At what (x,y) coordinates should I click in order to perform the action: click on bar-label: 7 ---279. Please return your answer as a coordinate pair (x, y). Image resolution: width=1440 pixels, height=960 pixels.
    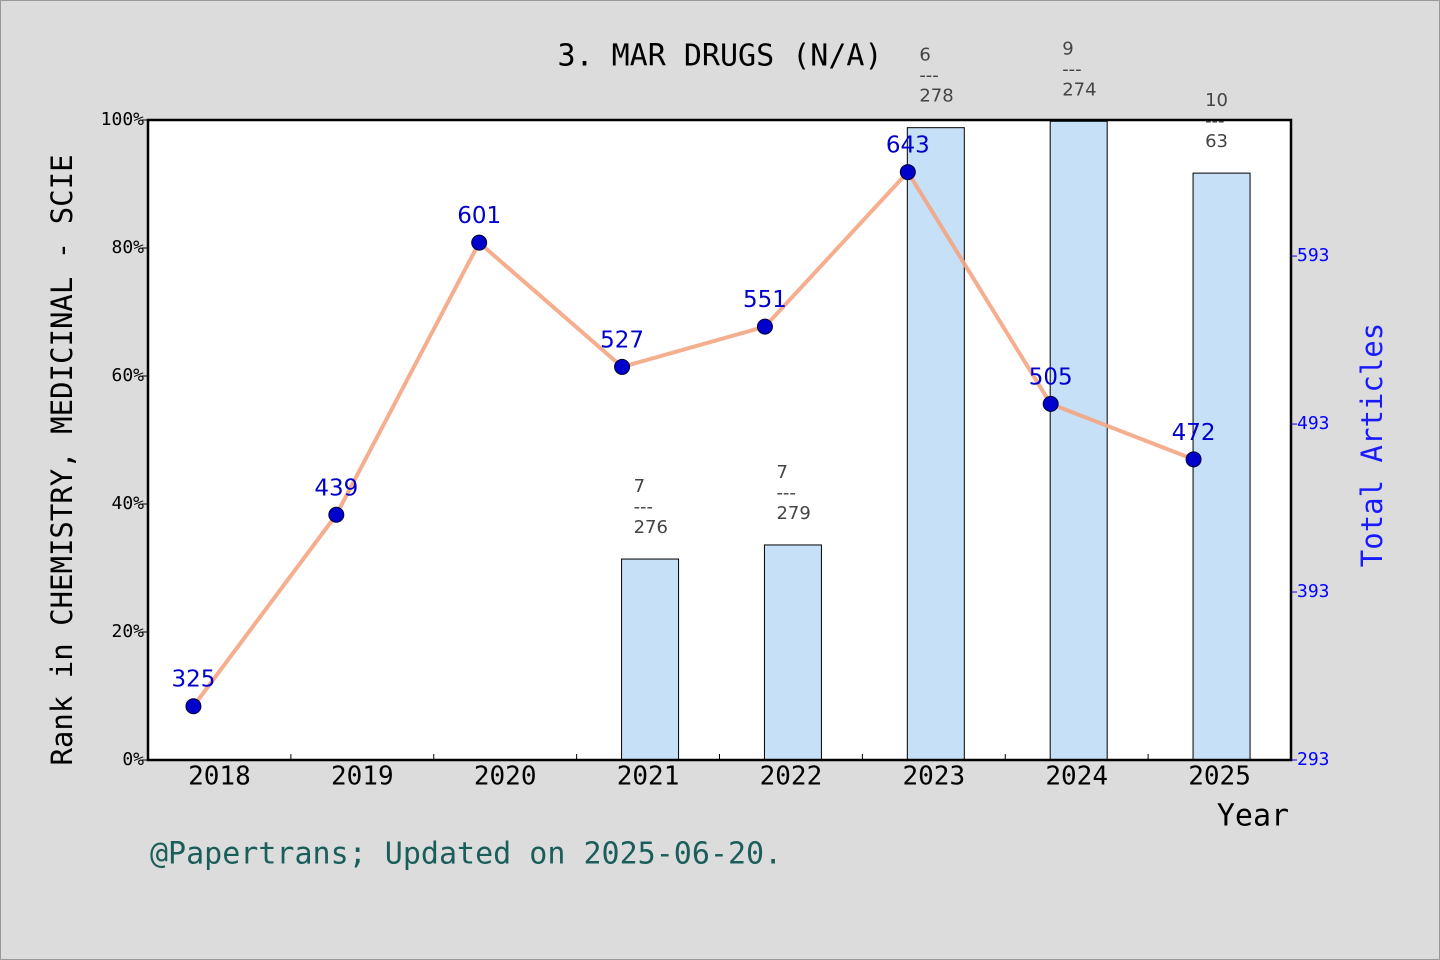
    Looking at the image, I should click on (793, 493).